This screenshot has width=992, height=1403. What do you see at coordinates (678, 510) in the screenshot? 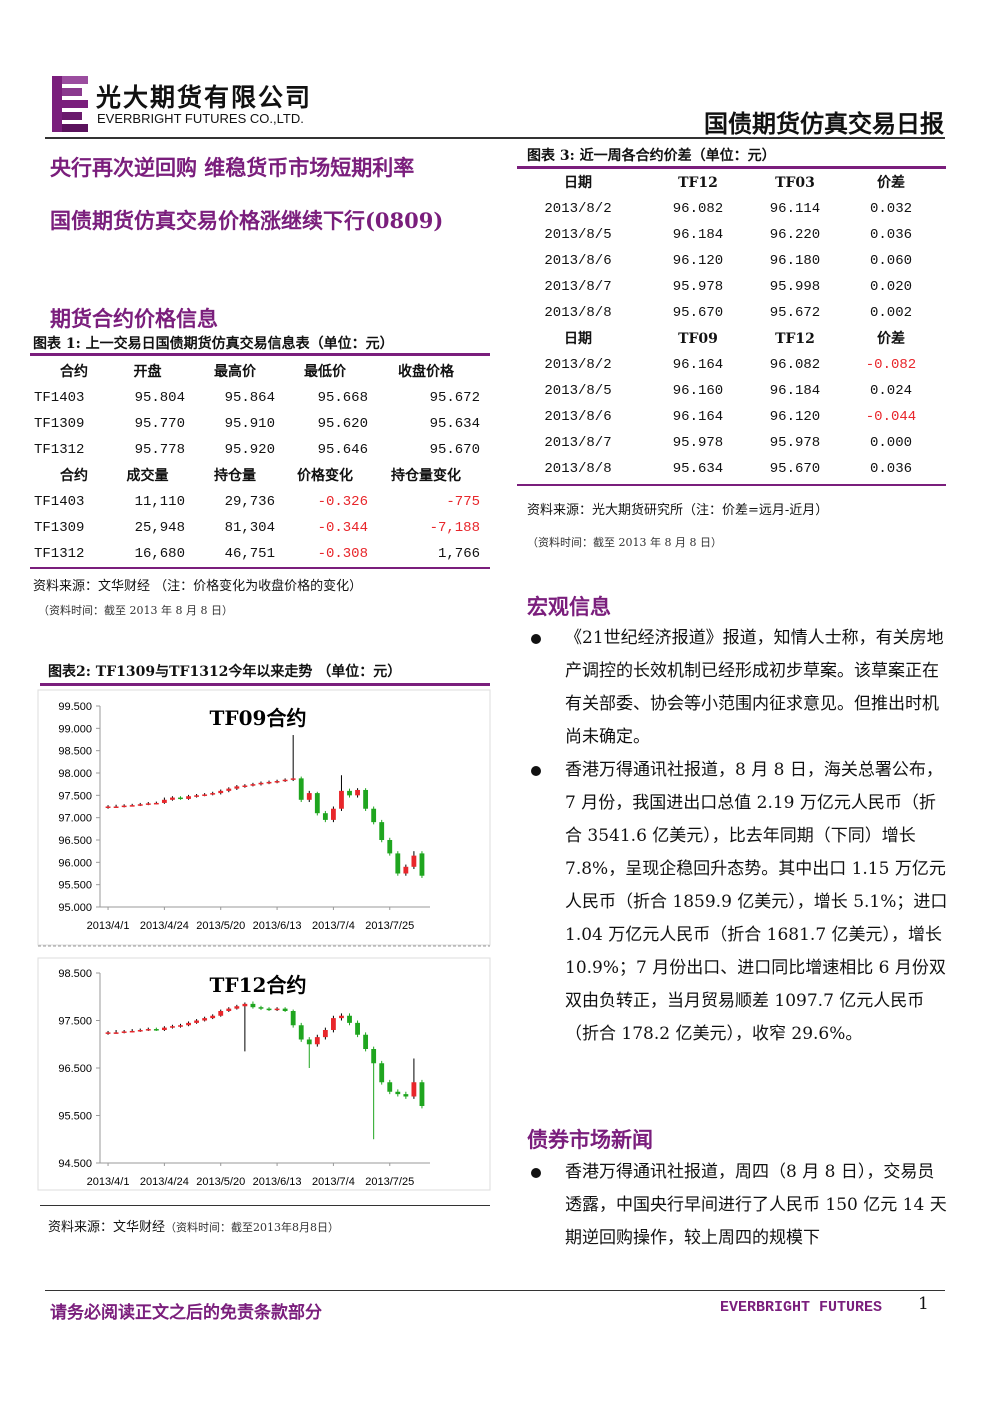
I see `source: 资料来源：光大期货研究所（注：价差=远月-近月）` at bounding box center [678, 510].